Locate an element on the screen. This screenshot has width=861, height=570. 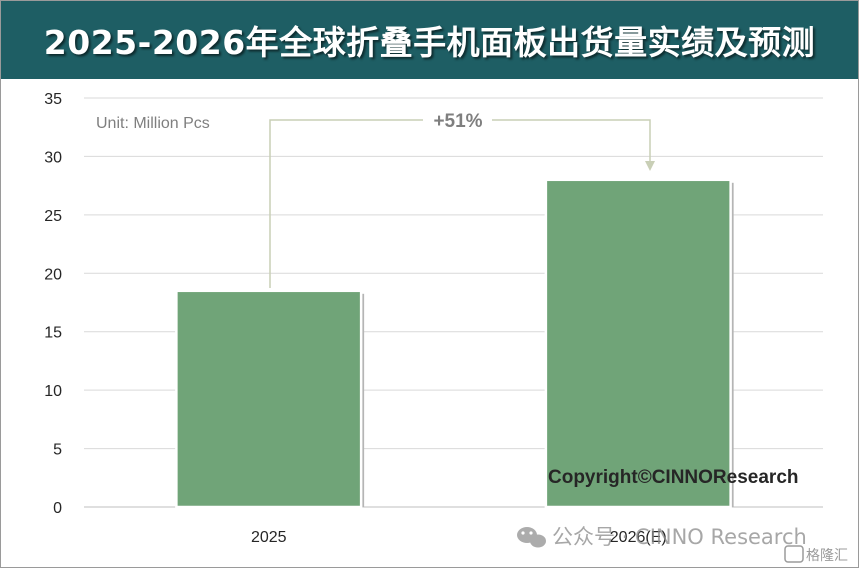
growth-arrow-head is located at coordinates (650, 166).